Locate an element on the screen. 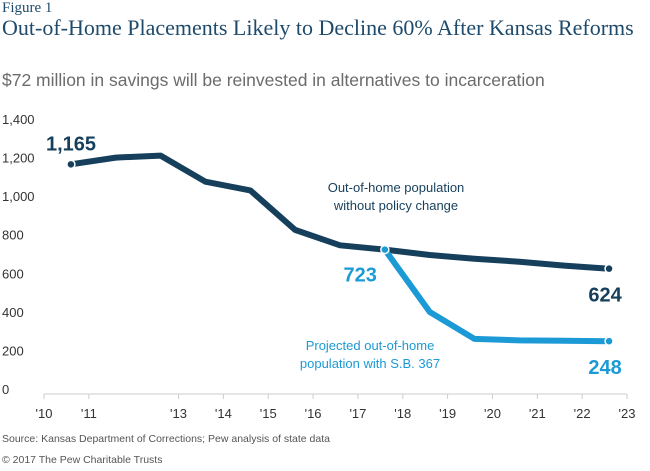  x-tick-label: '14 is located at coordinates (223, 413).